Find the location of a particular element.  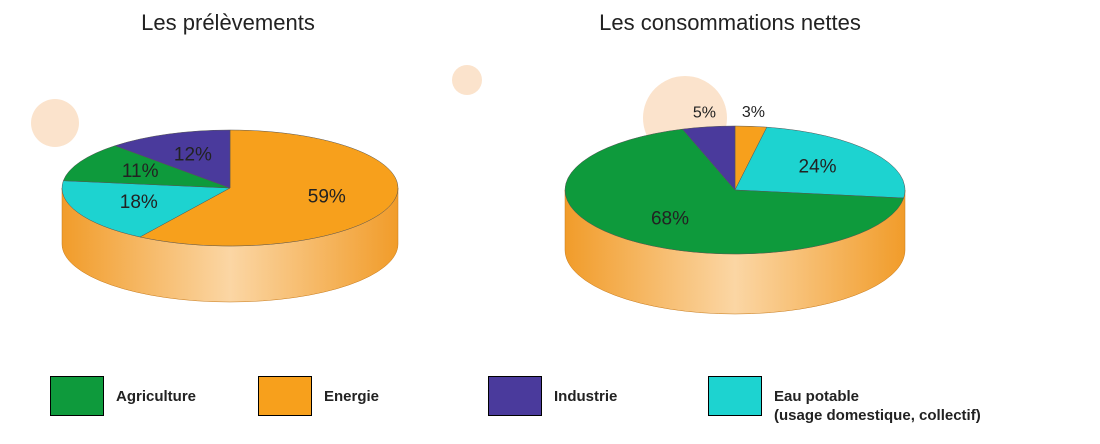

legend-item: Energie is located at coordinates (318, 396).